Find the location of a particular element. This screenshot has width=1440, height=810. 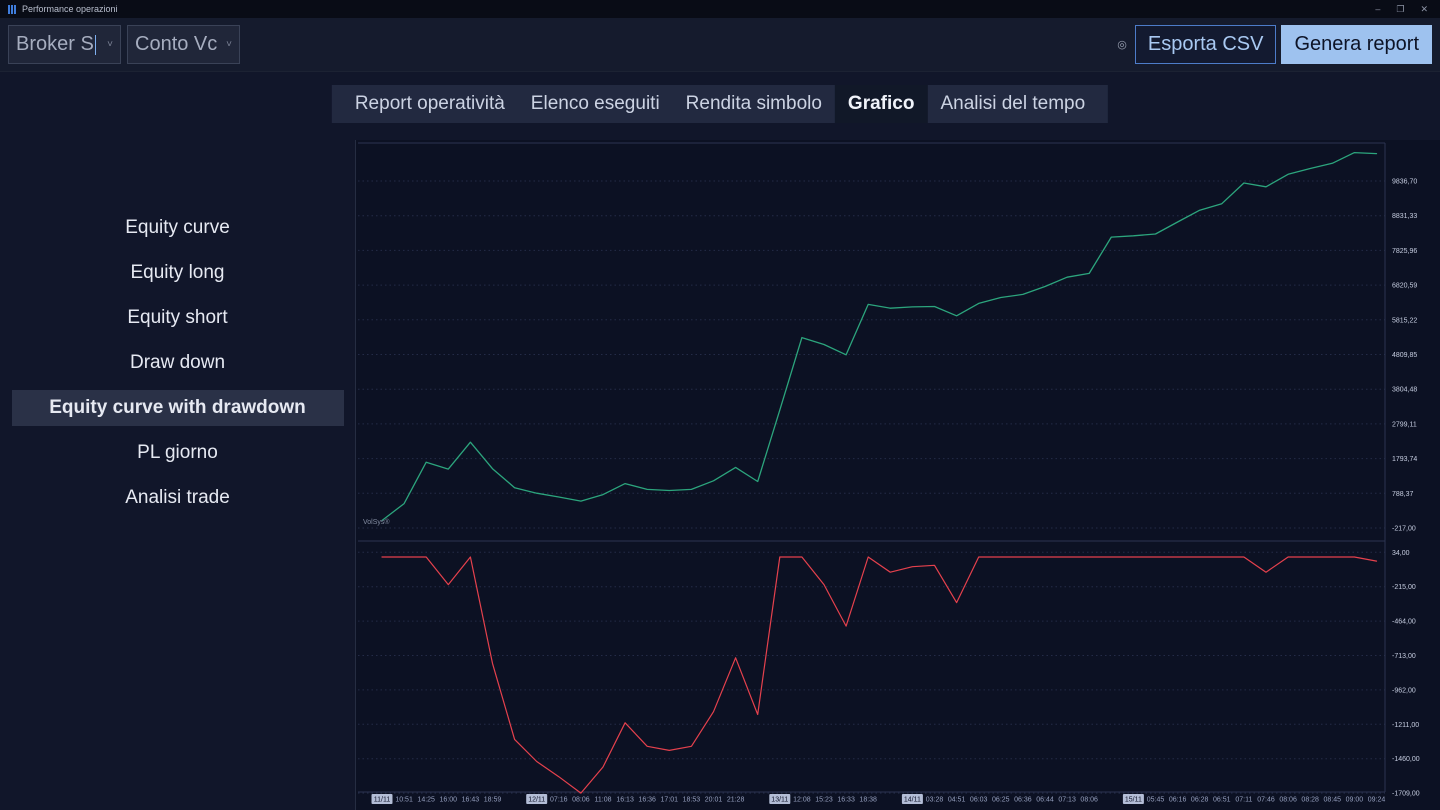

x-axis-time-label: 14:25 is located at coordinates (426, 800).